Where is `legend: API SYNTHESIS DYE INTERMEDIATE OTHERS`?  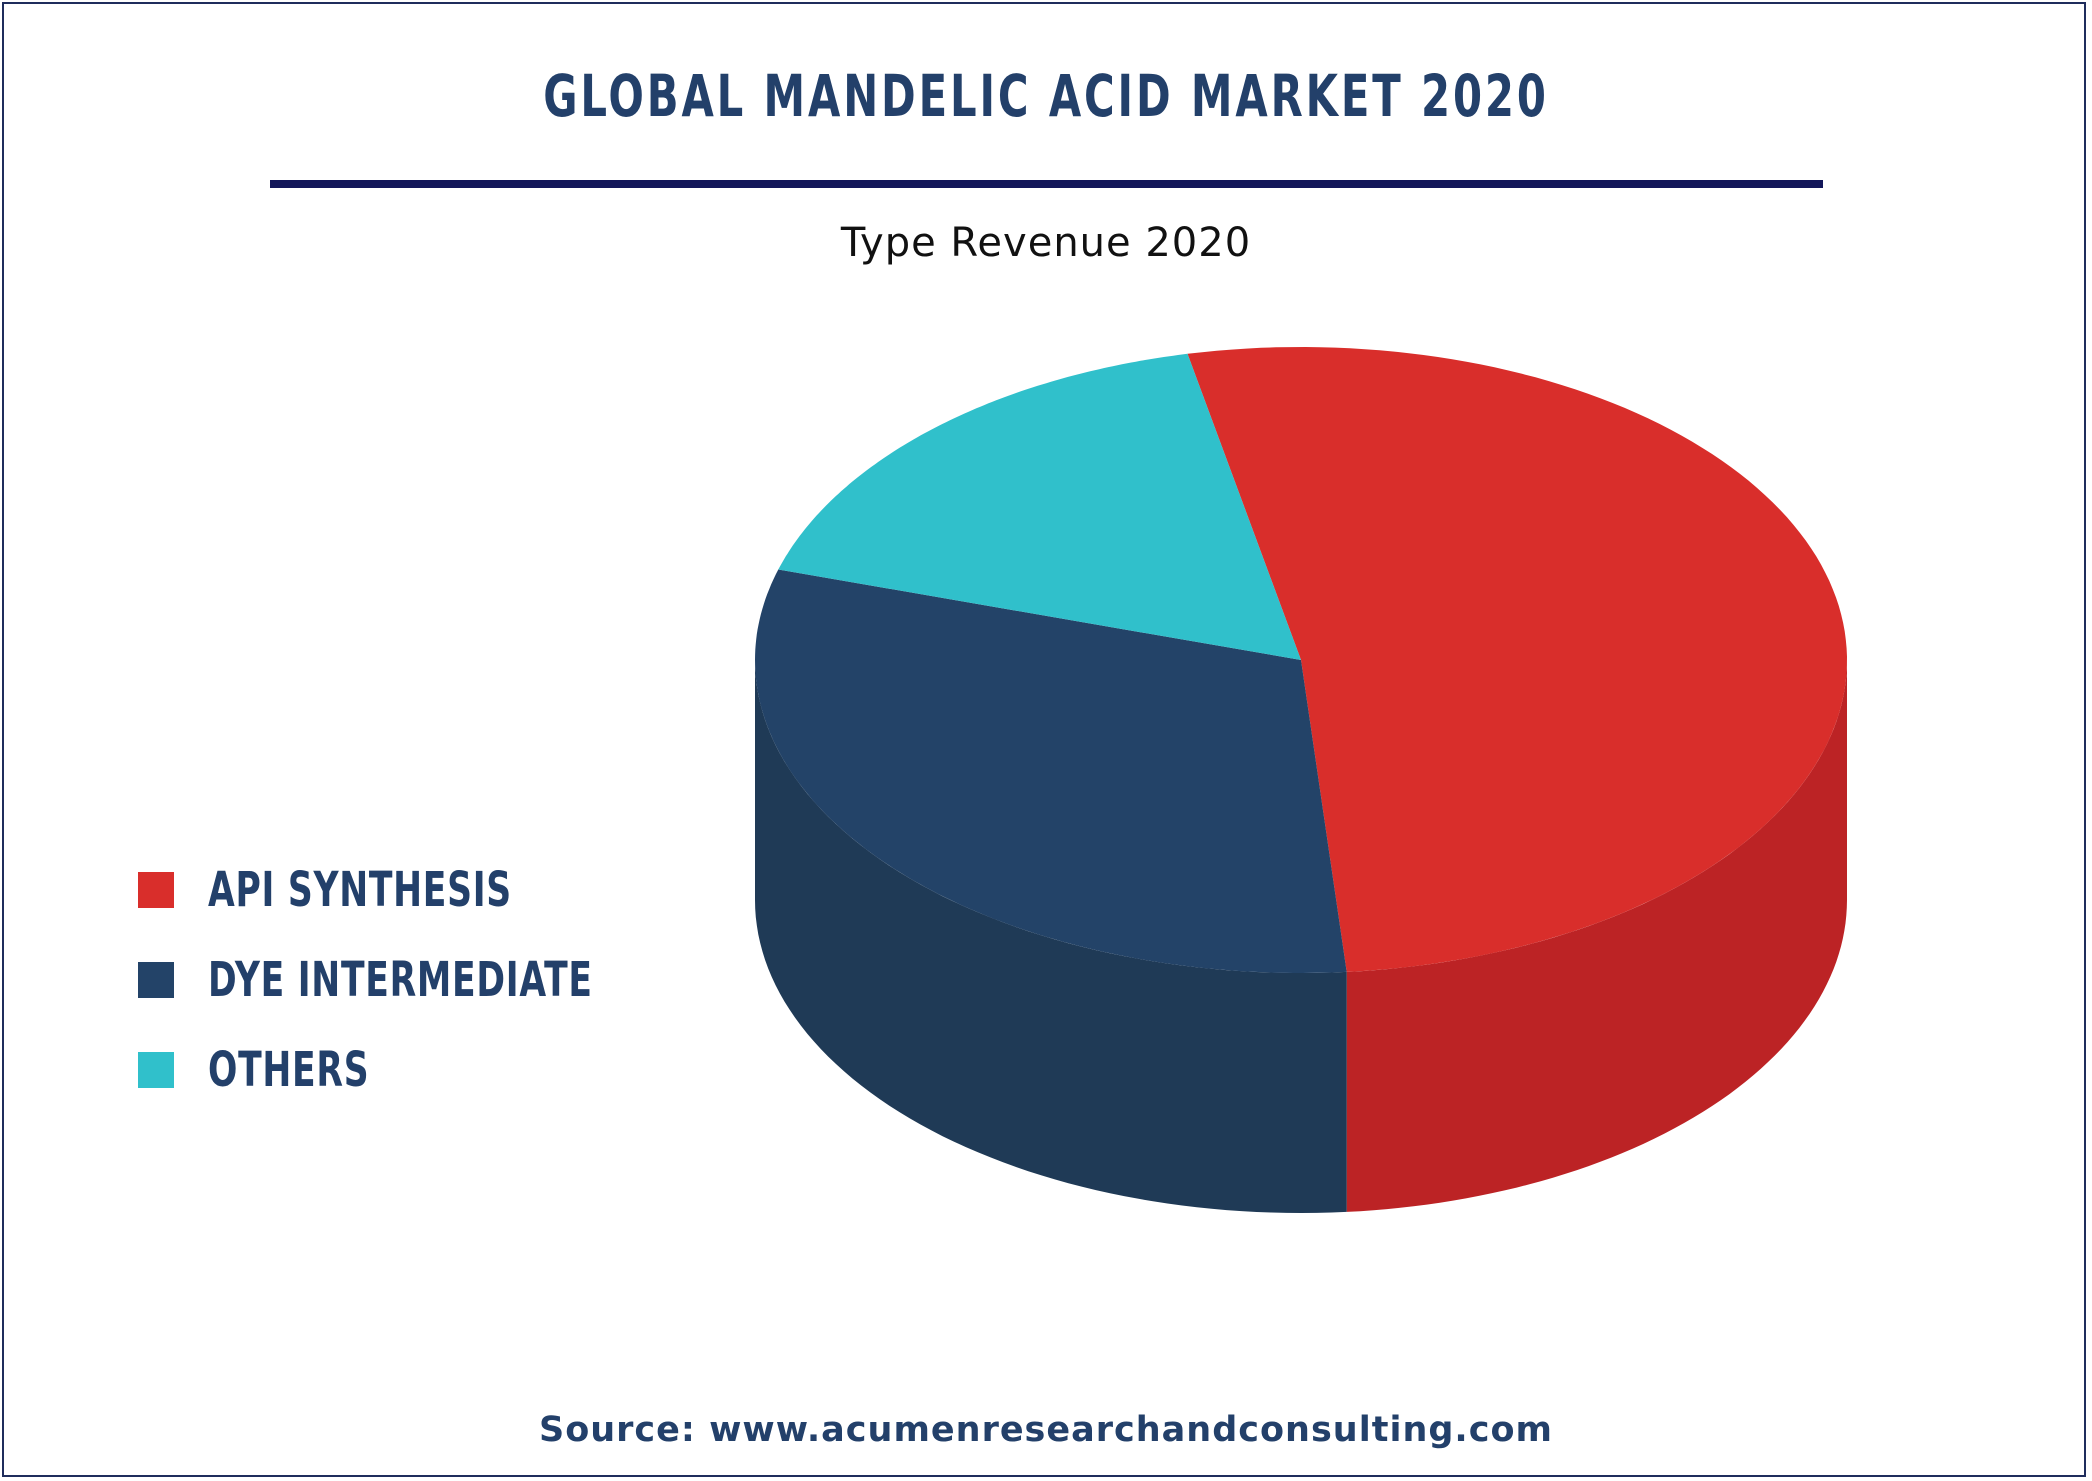
legend: API SYNTHESIS DYE INTERMEDIATE OTHERS is located at coordinates (440, 980).